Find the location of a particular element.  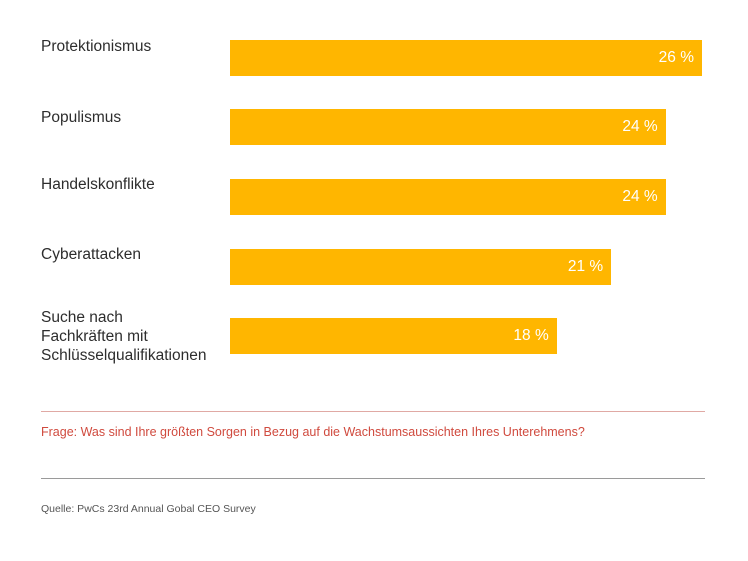

category-label-line: Suche nach is located at coordinates (82, 317).